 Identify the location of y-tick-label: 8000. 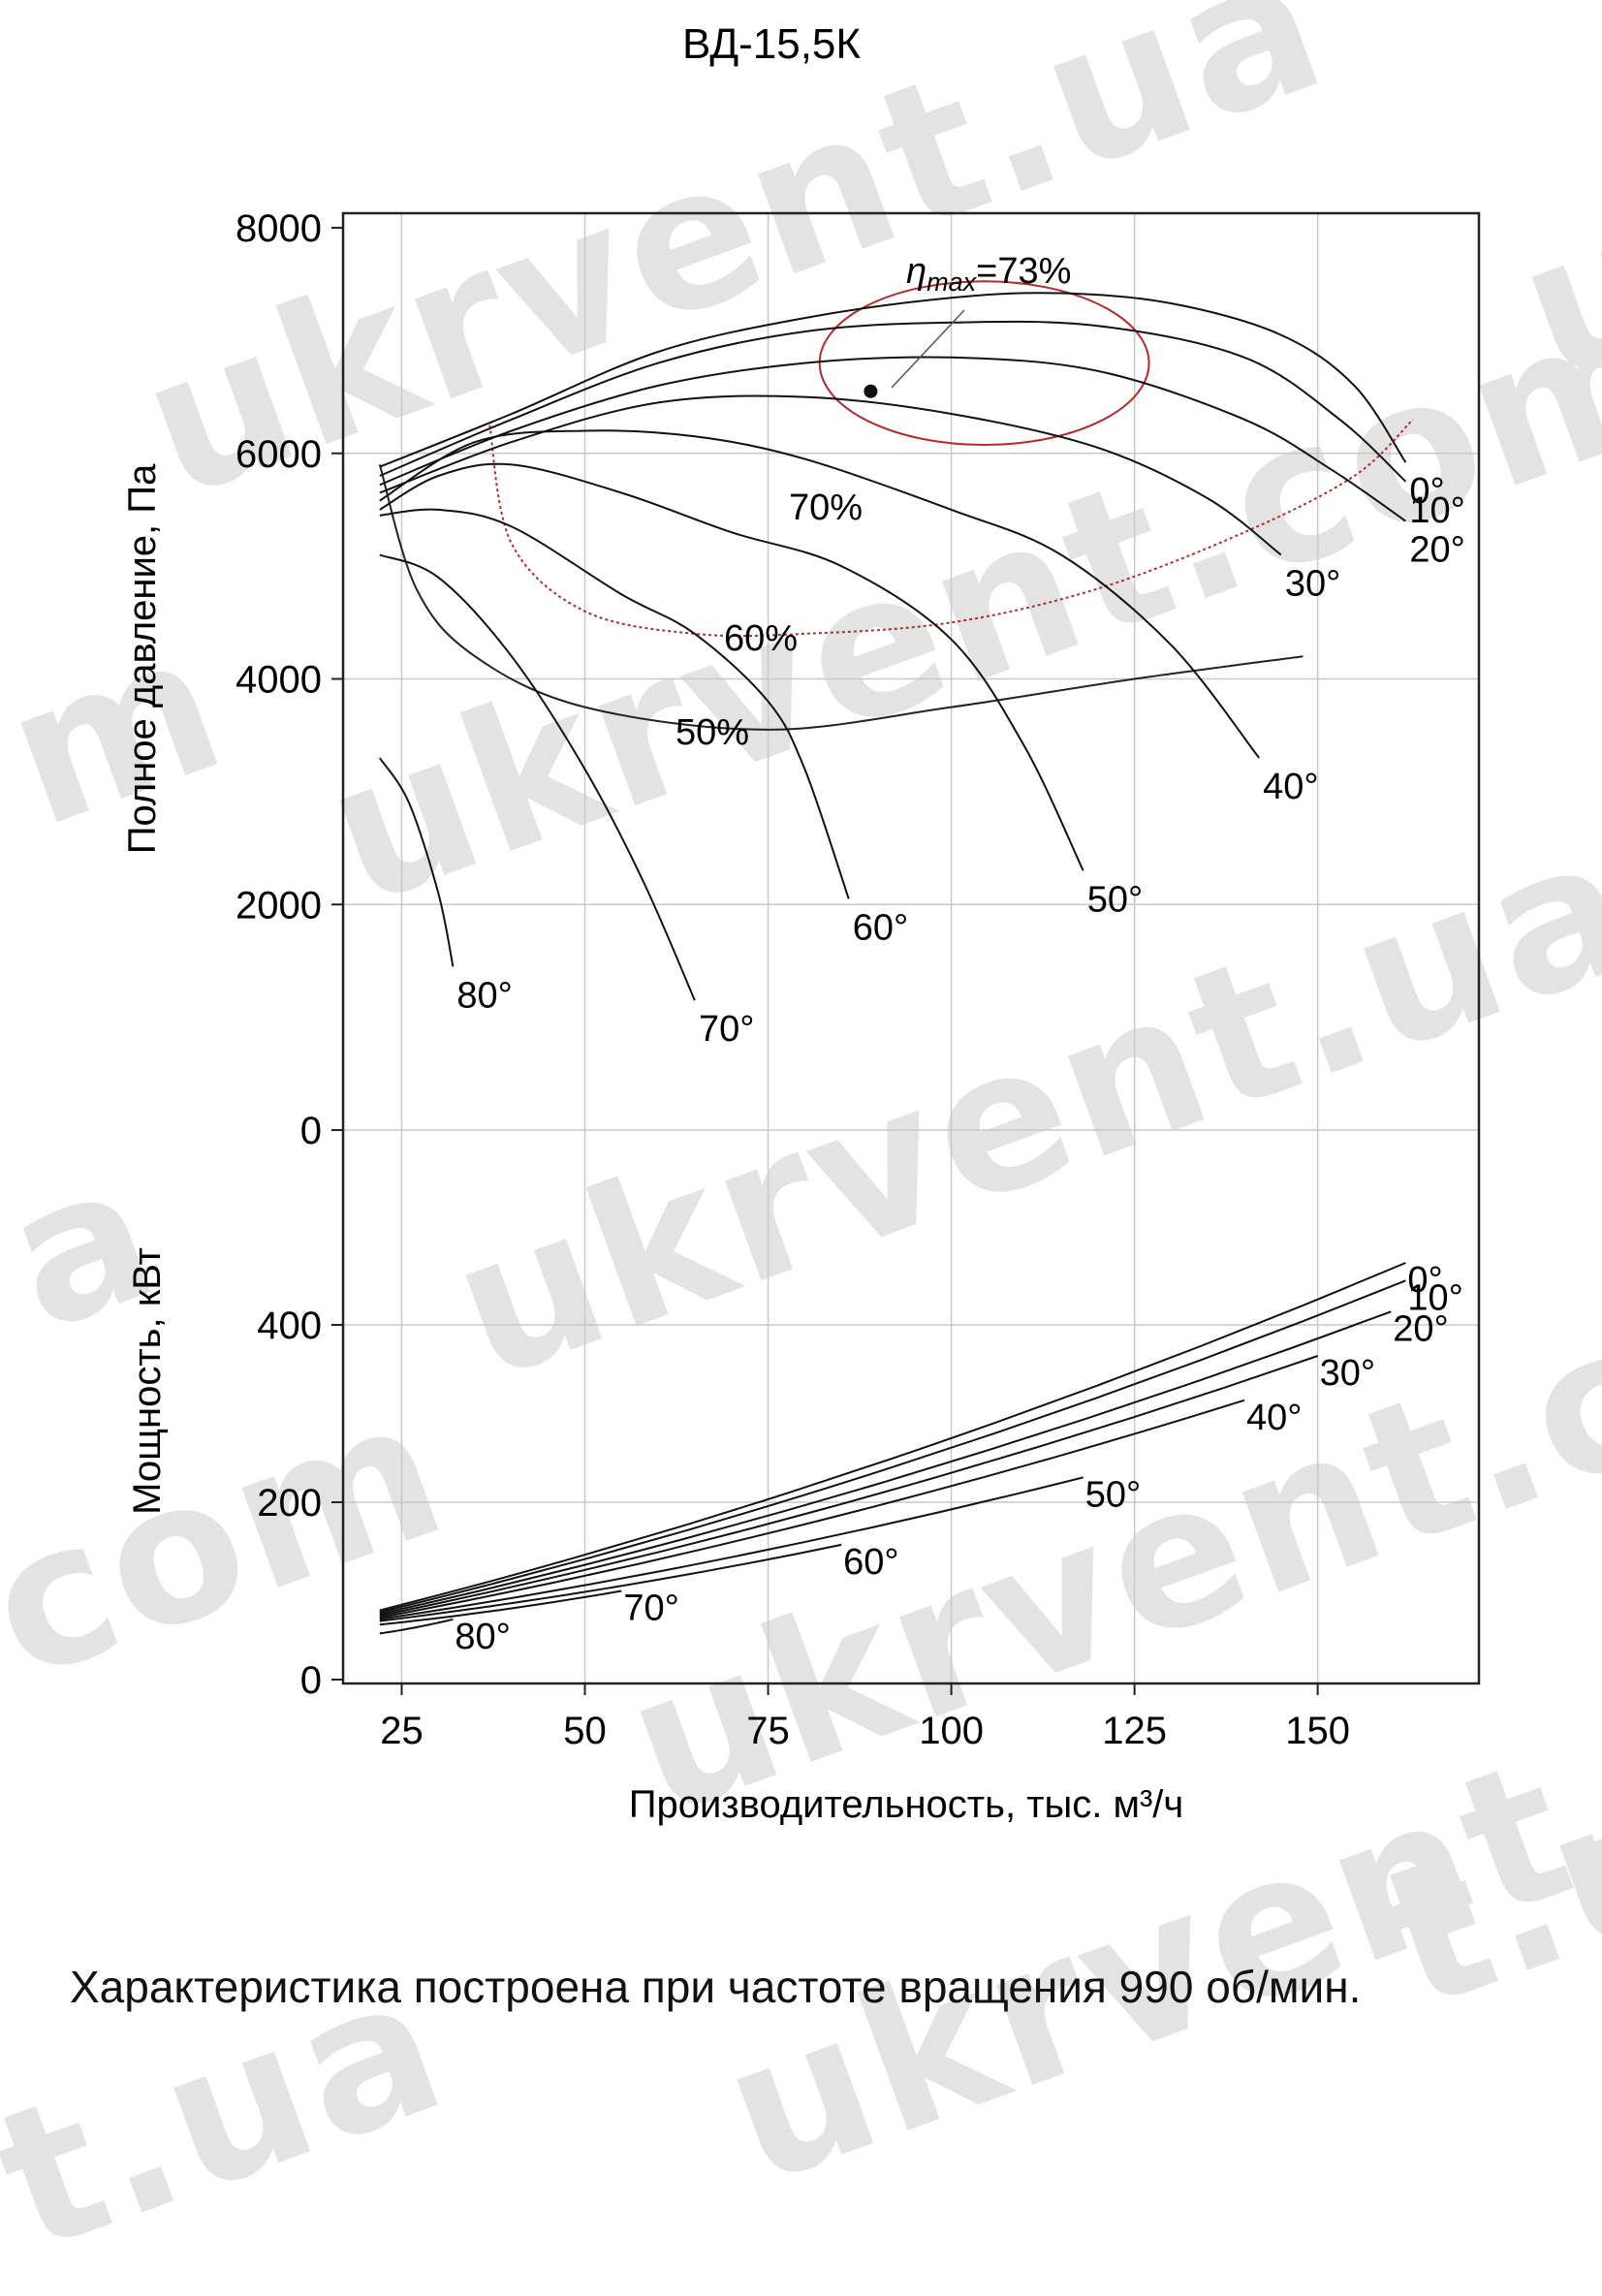
(279, 229).